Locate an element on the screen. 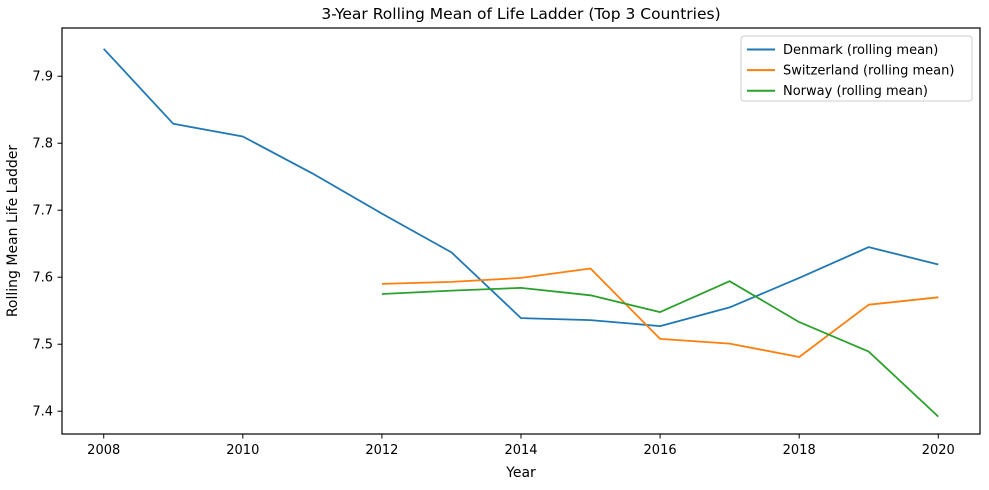  y-tick-label: 7.7 is located at coordinates (42, 211).